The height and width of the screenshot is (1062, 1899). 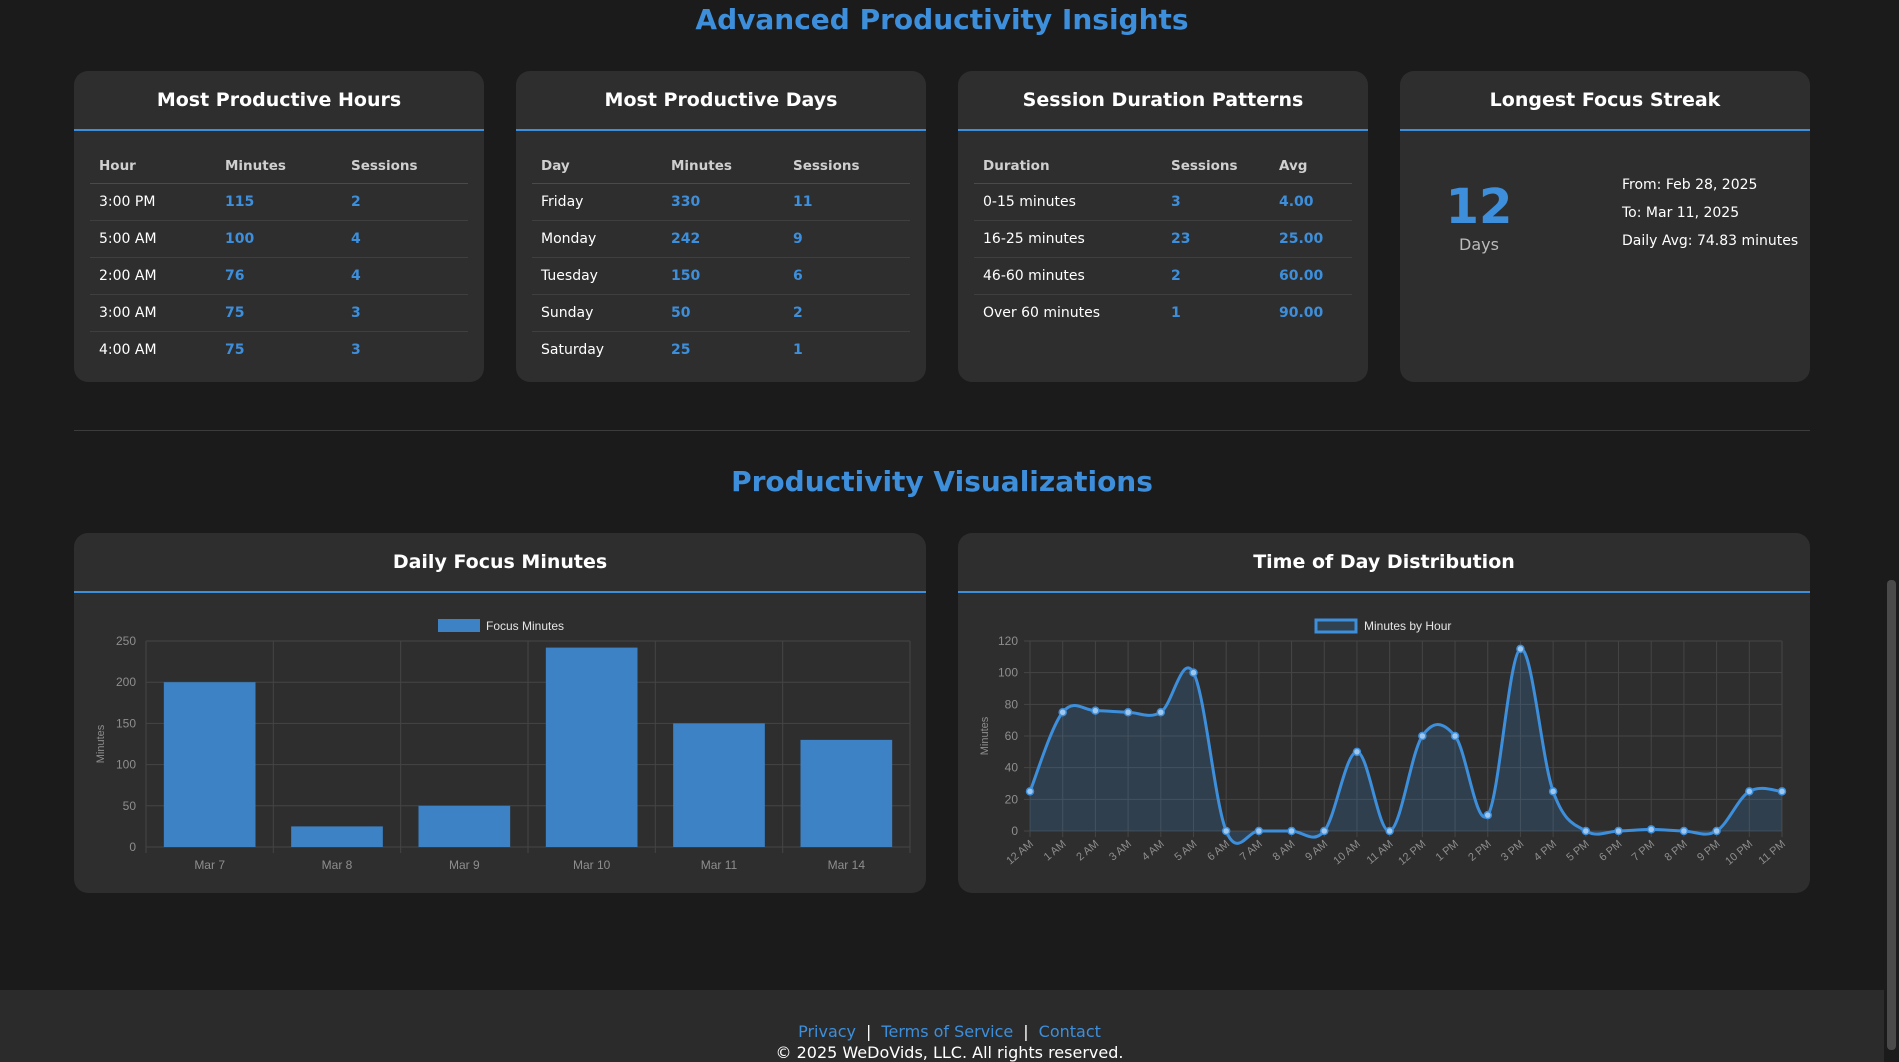 I want to click on col-minutes: Minutes, so click(x=723, y=166).